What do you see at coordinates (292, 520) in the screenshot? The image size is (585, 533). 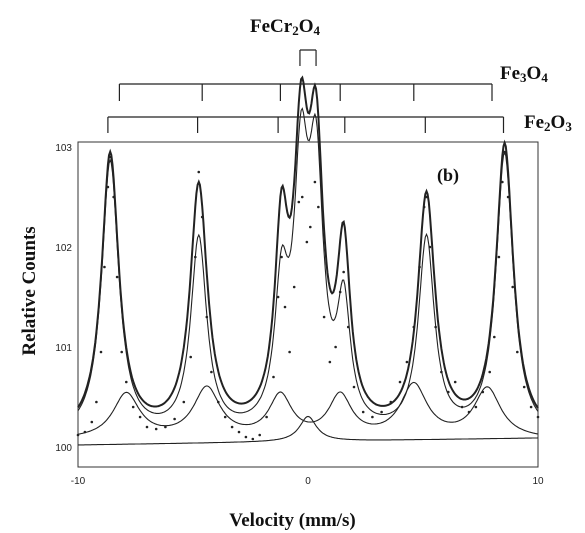 I see `x-axis-label: Velocity (mm/s)` at bounding box center [292, 520].